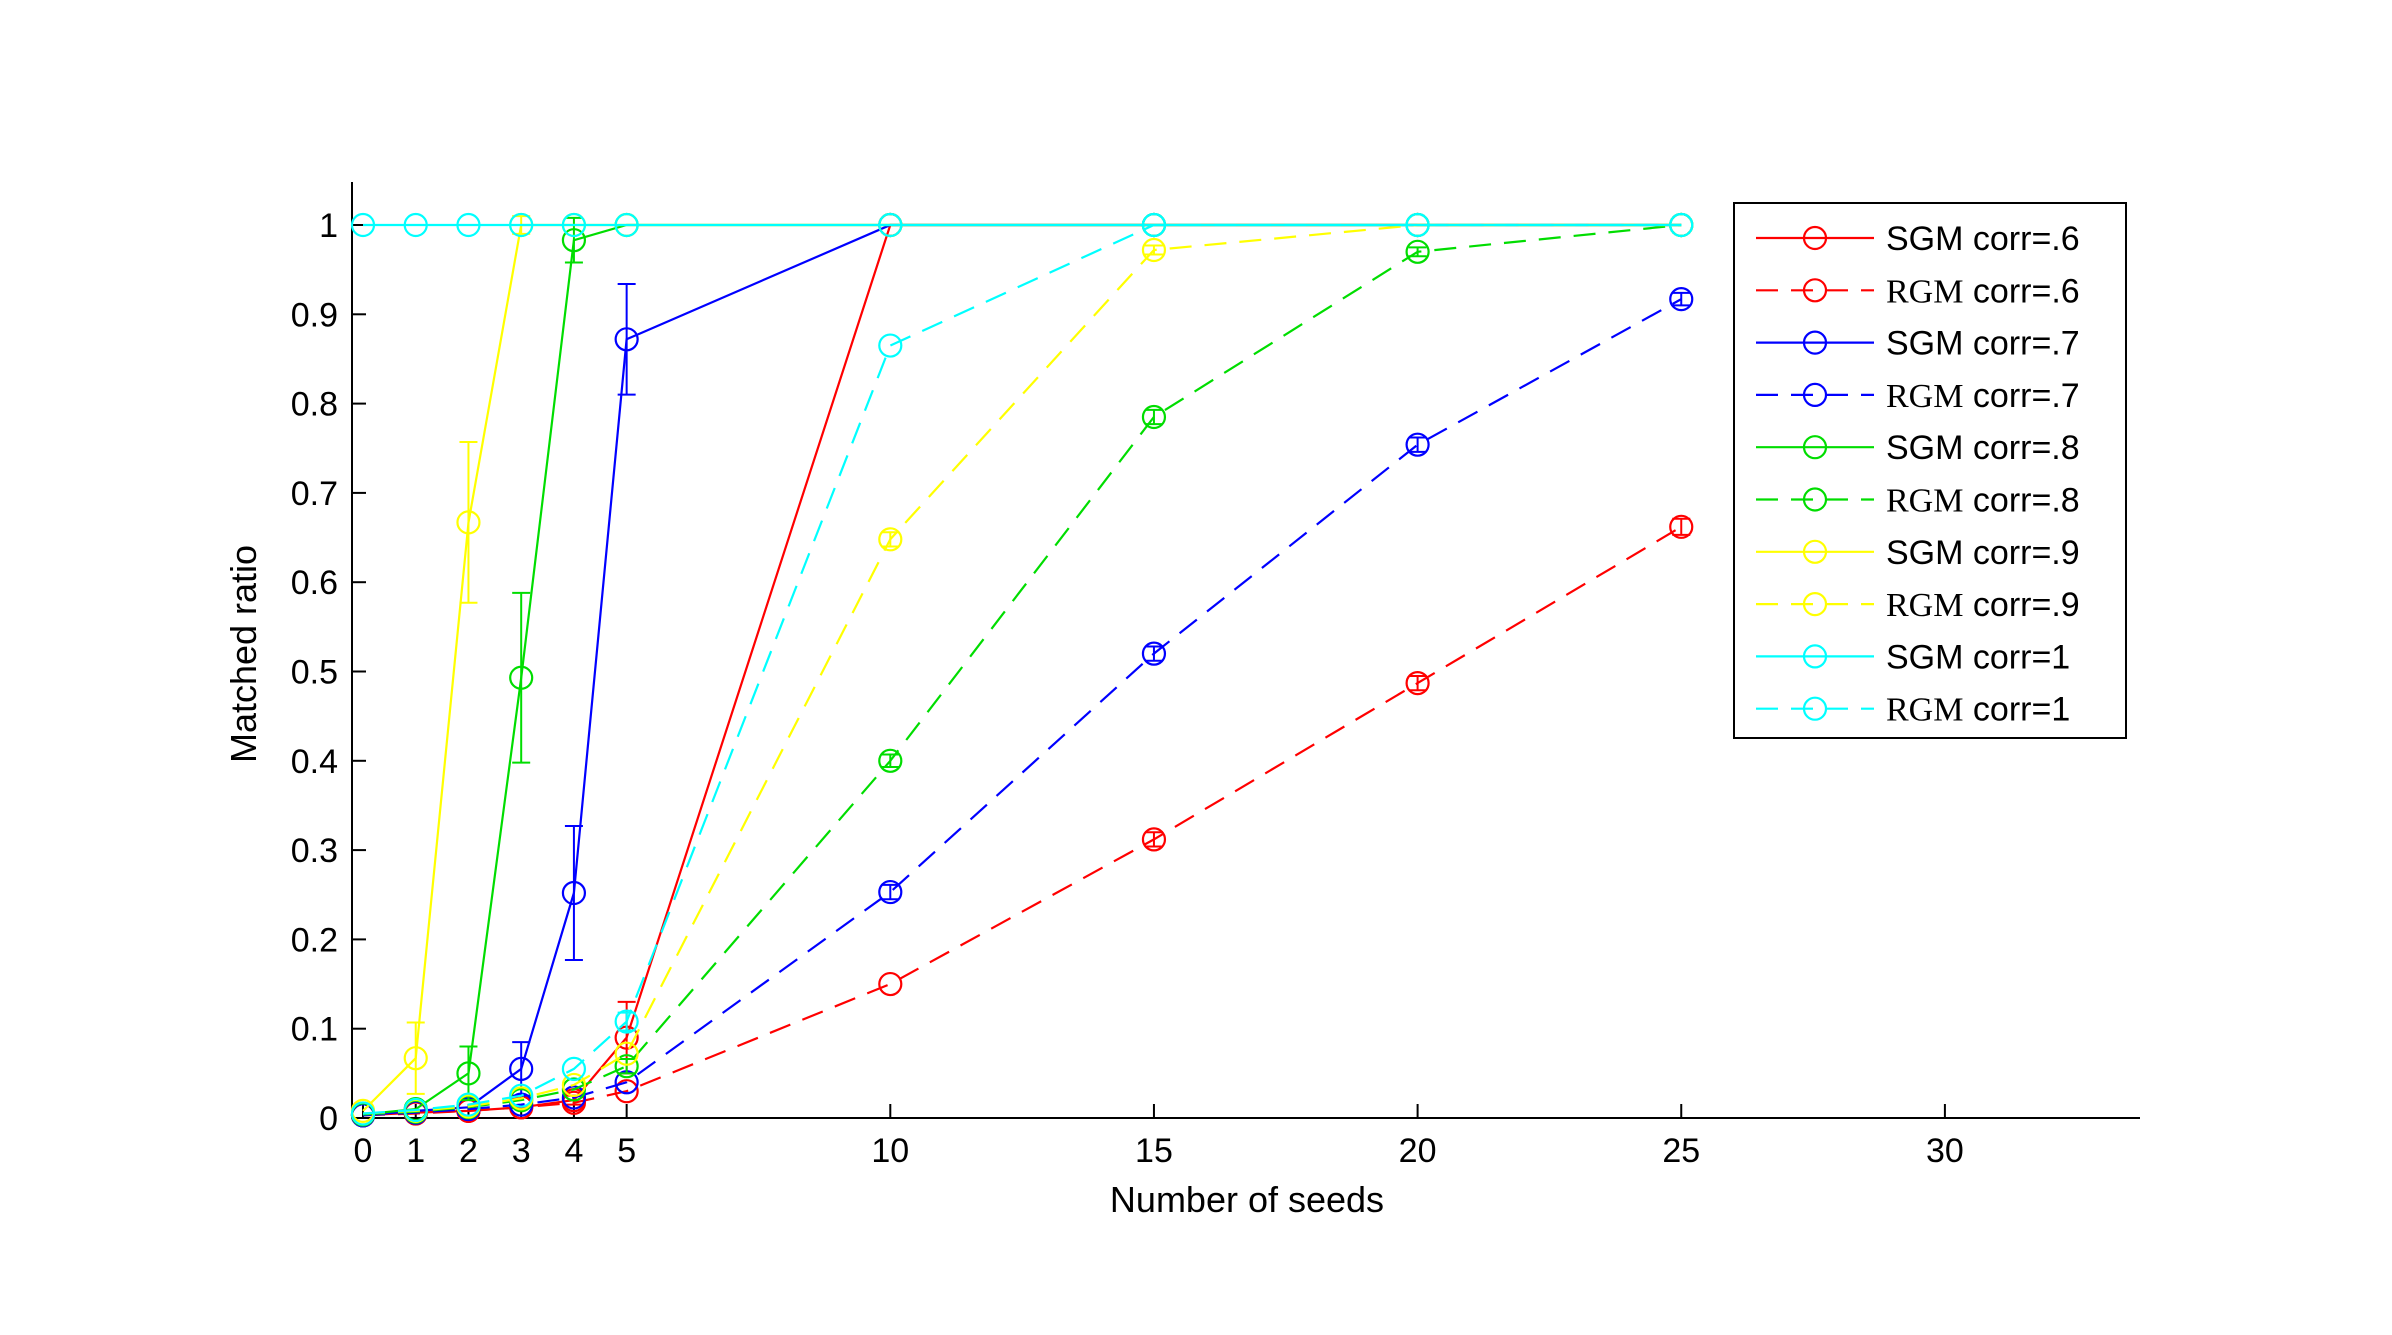 The image size is (2392, 1335). Describe the element at coordinates (1945, 1151) in the screenshot. I see `x-tick-label: 30` at that location.